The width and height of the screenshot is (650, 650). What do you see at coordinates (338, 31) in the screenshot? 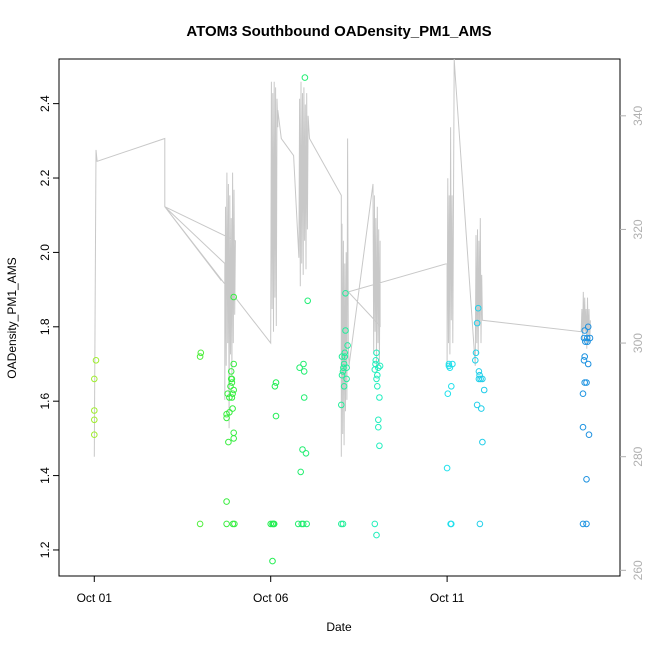
I see `chart-title: ATOM3 Southbound OADensity_PM1_AMS` at bounding box center [338, 31].